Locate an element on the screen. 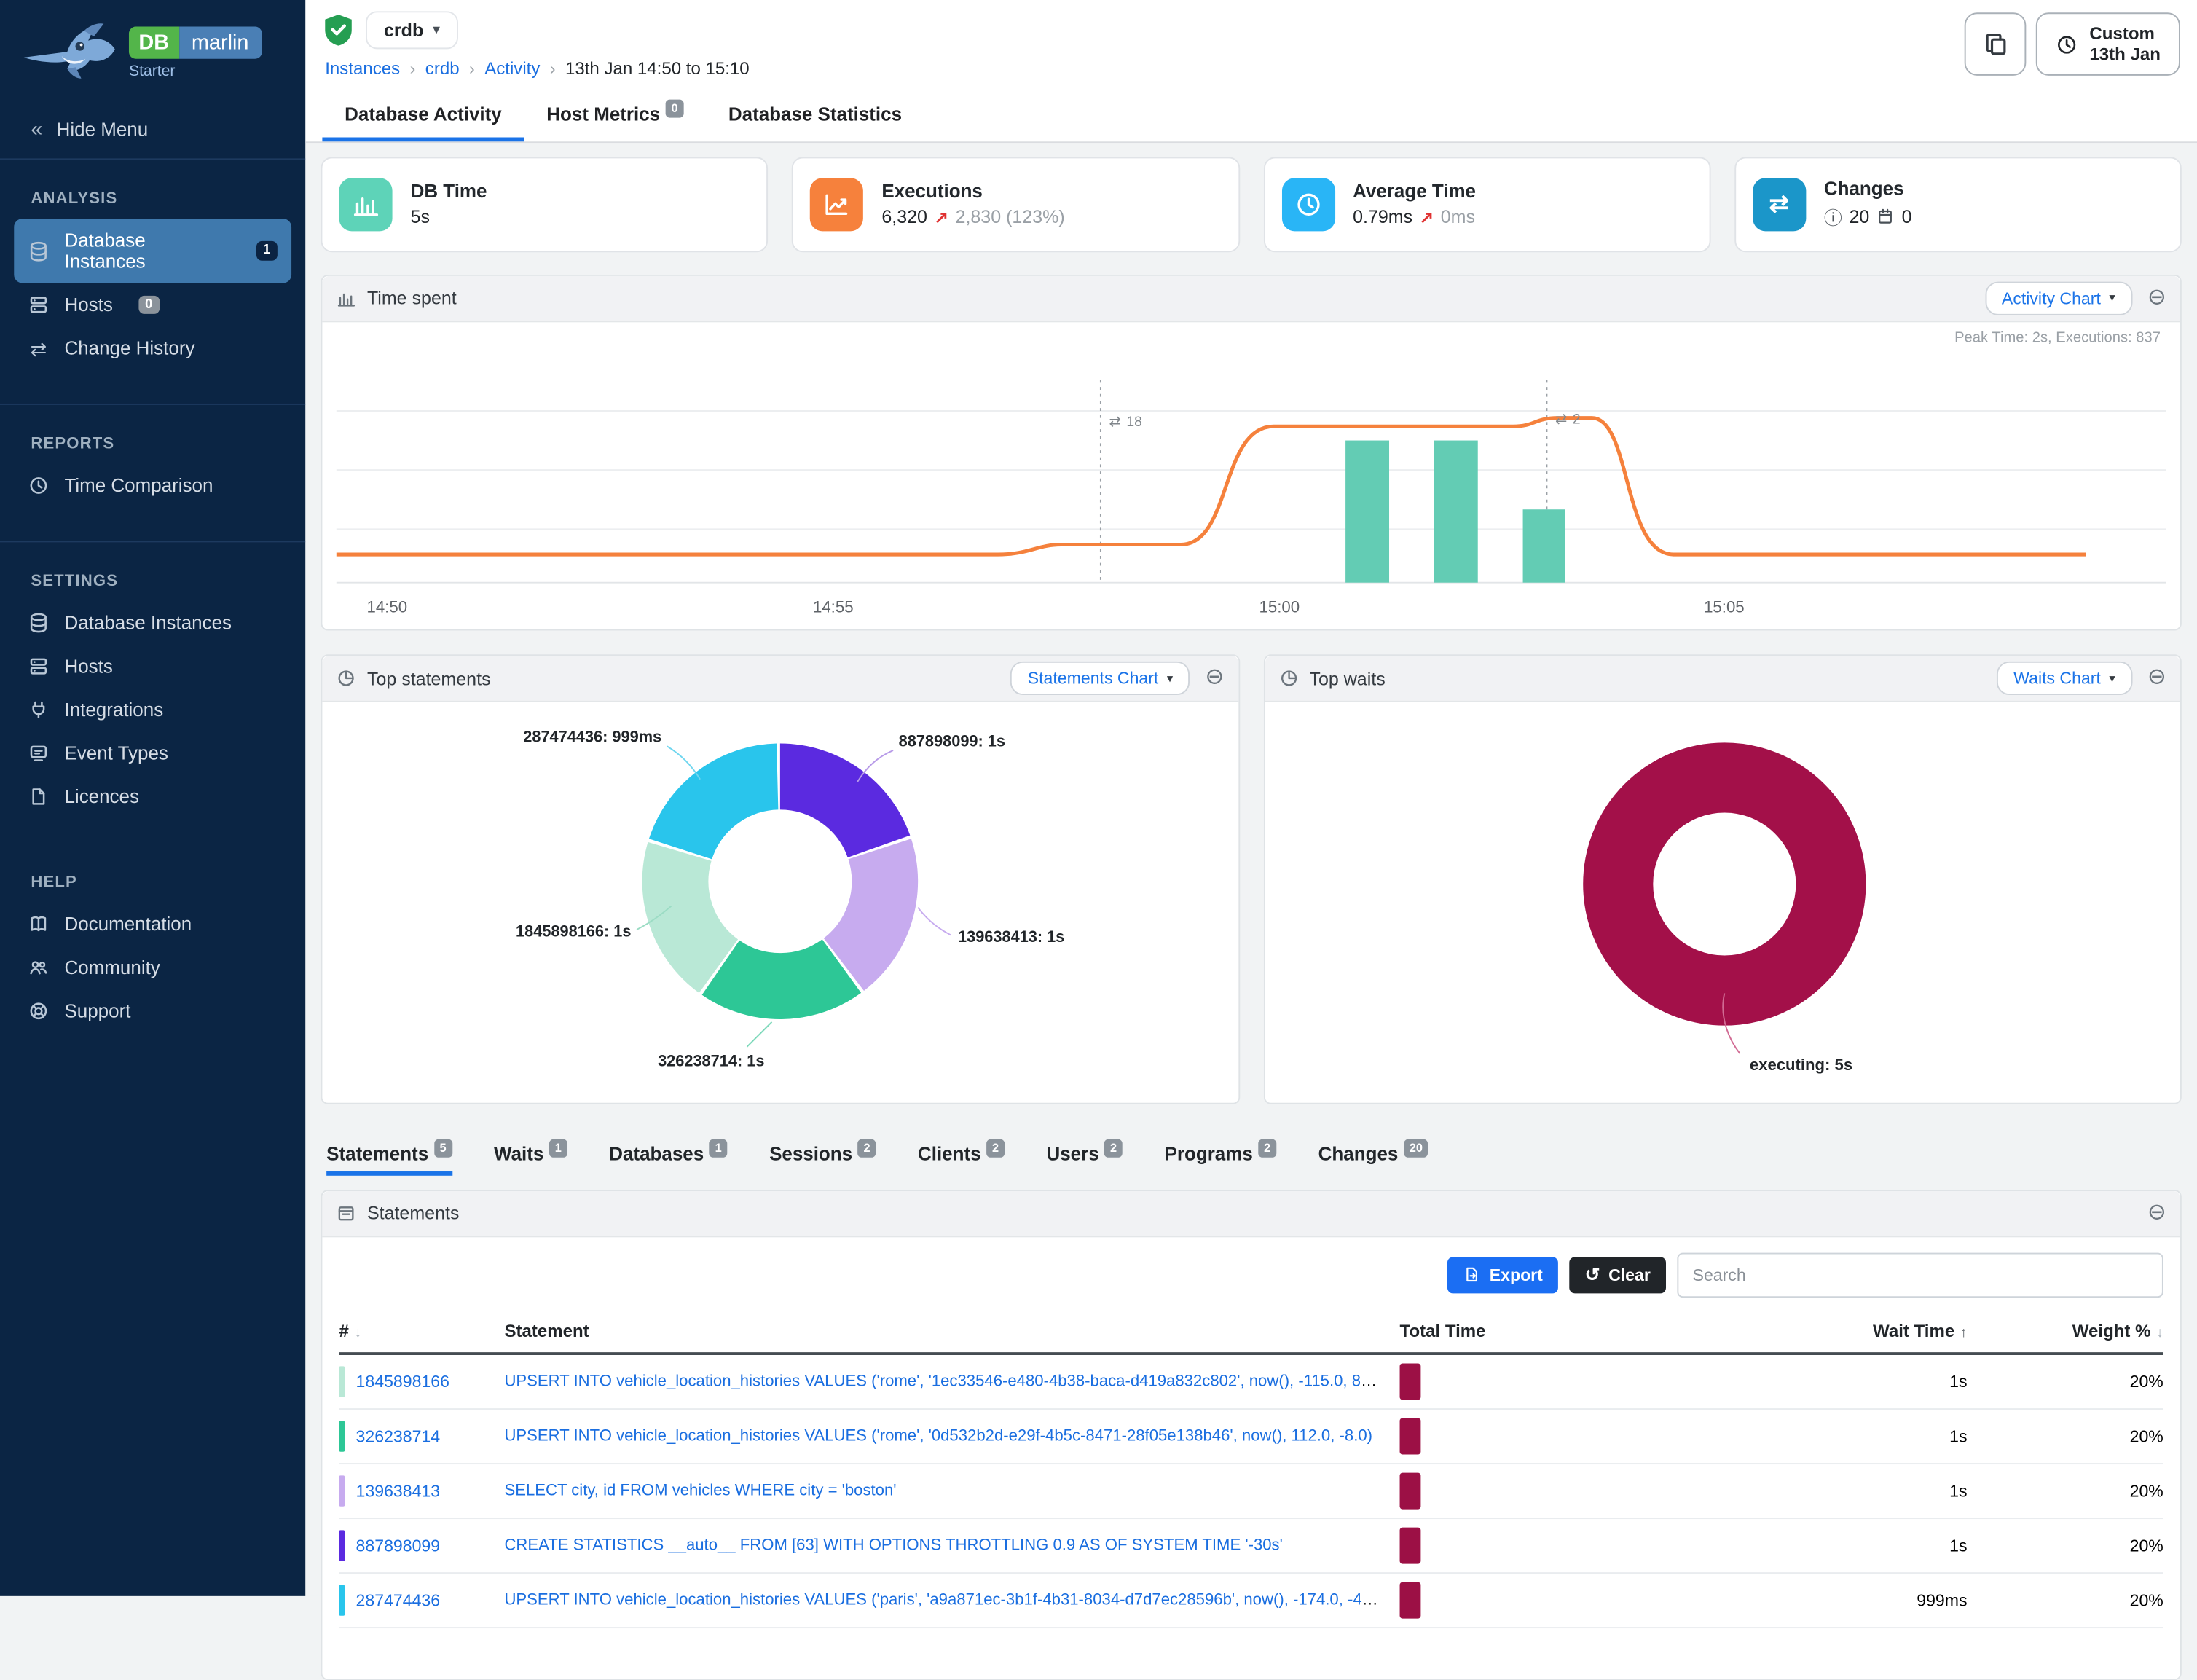 The width and height of the screenshot is (2197, 1680). count-badge: 0 is located at coordinates (674, 108).